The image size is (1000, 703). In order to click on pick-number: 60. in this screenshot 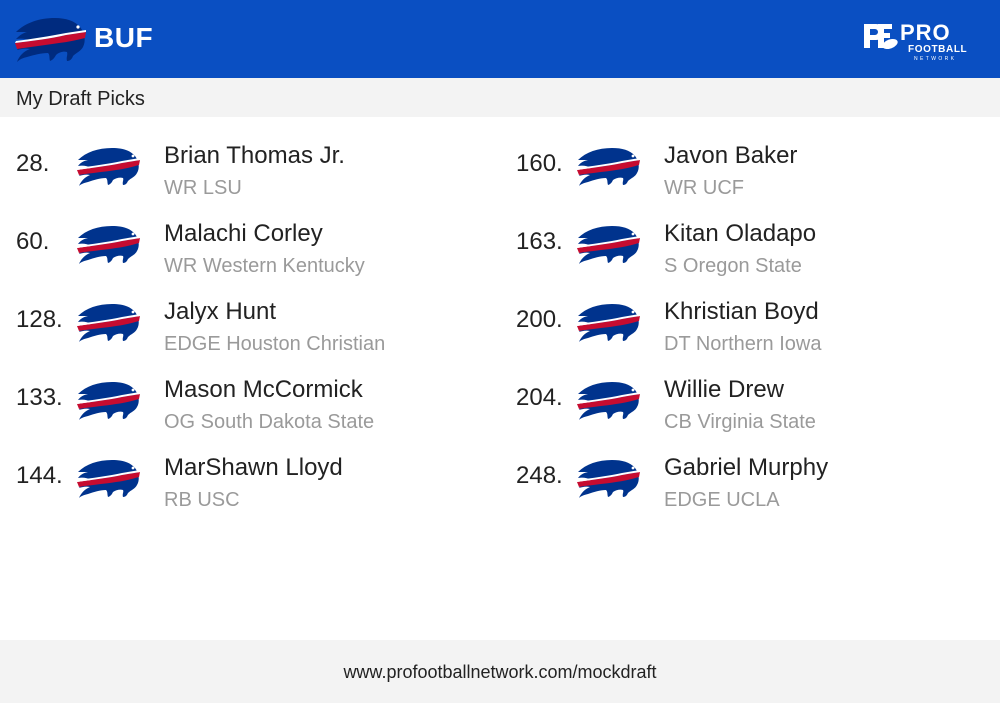, I will do `click(33, 241)`.